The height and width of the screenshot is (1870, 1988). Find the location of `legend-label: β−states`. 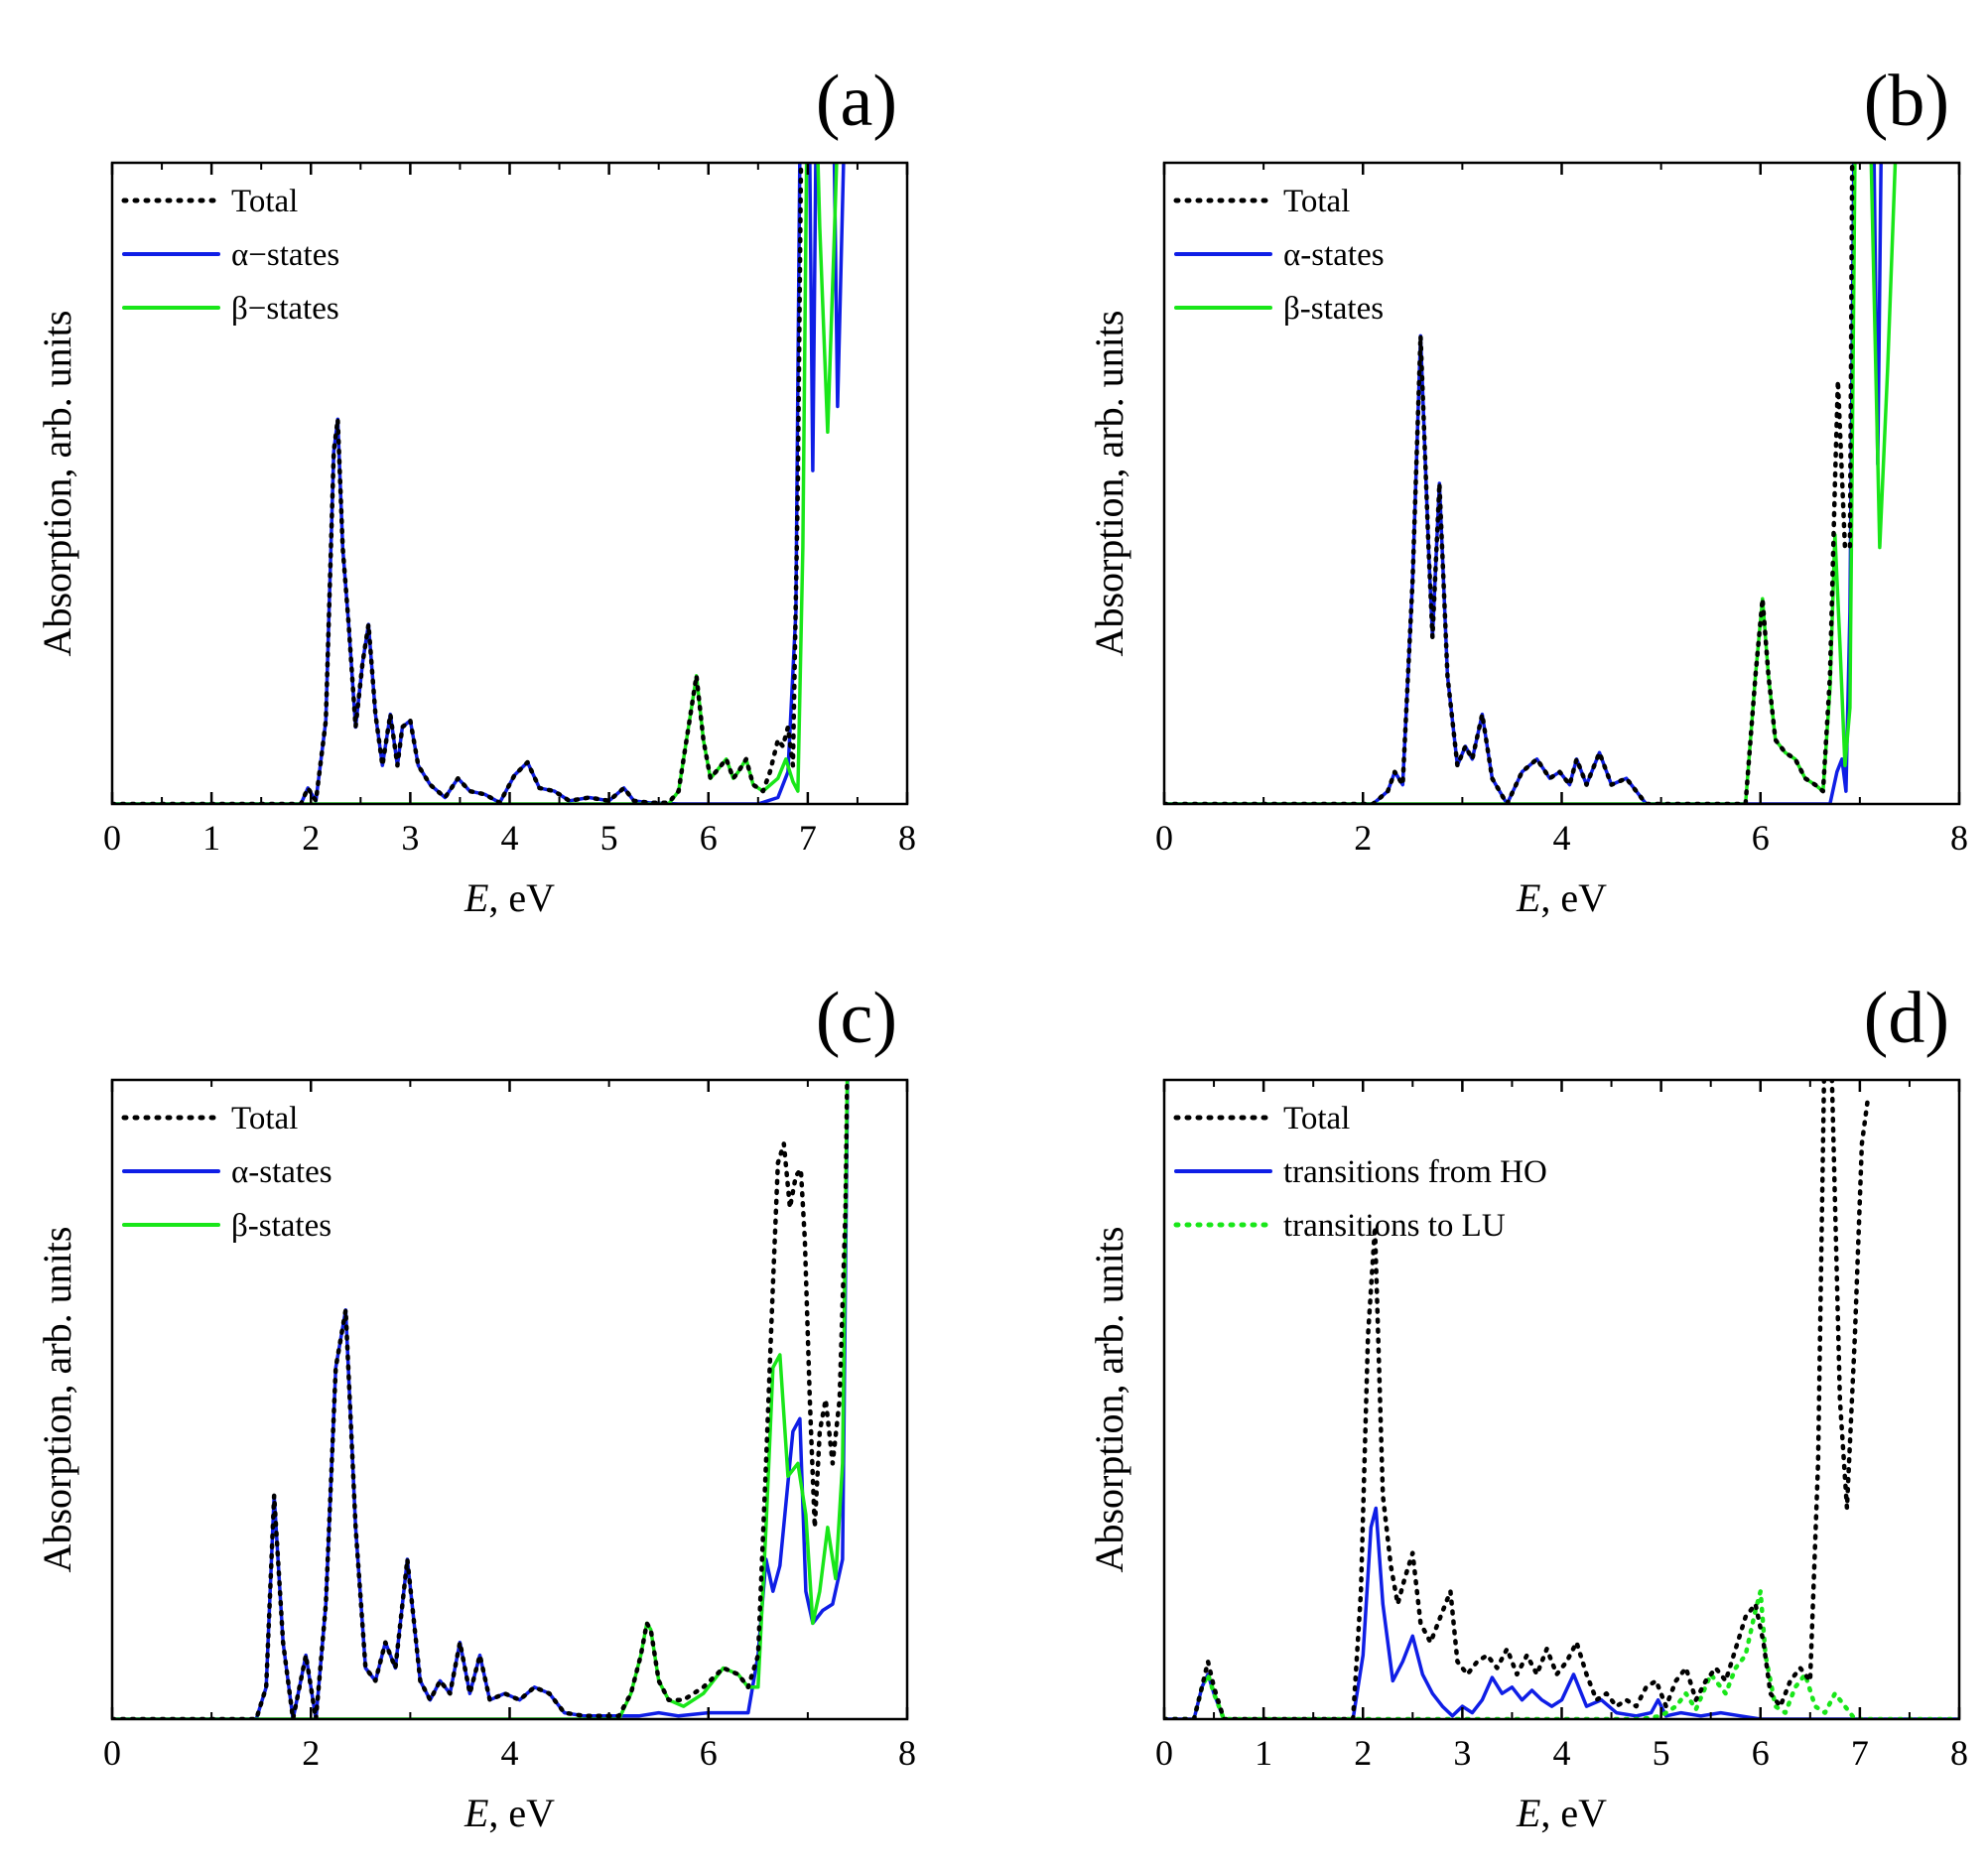

legend-label: β−states is located at coordinates (285, 309).